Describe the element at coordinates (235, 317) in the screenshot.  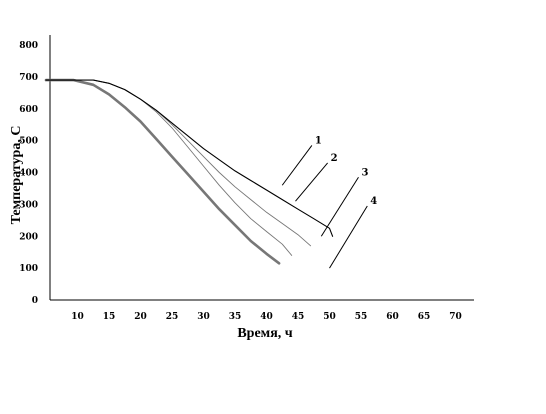
I see `x-tick-label: 35` at that location.